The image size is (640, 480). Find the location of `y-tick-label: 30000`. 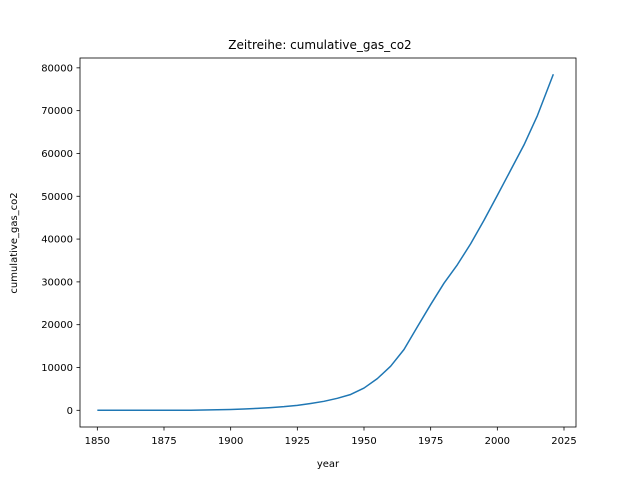

y-tick-label: 30000 is located at coordinates (57, 282).